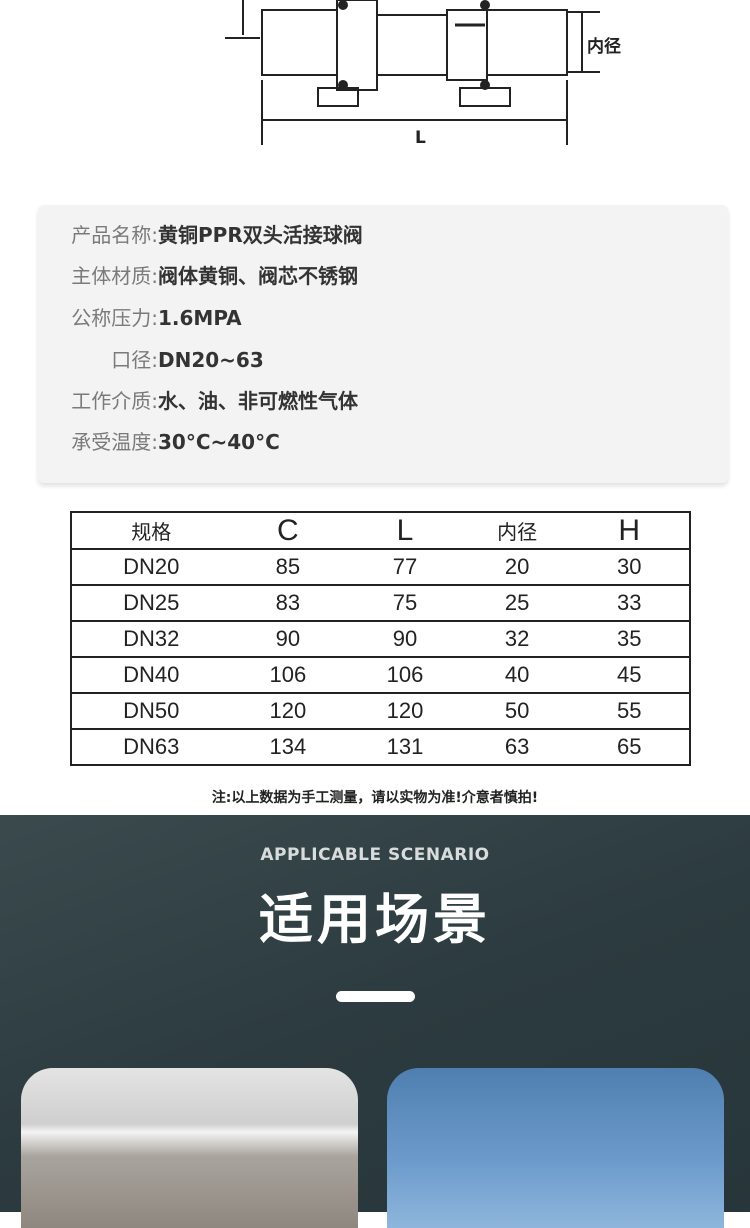 Image resolution: width=750 pixels, height=1228 pixels. I want to click on table-cell: 32, so click(517, 639).